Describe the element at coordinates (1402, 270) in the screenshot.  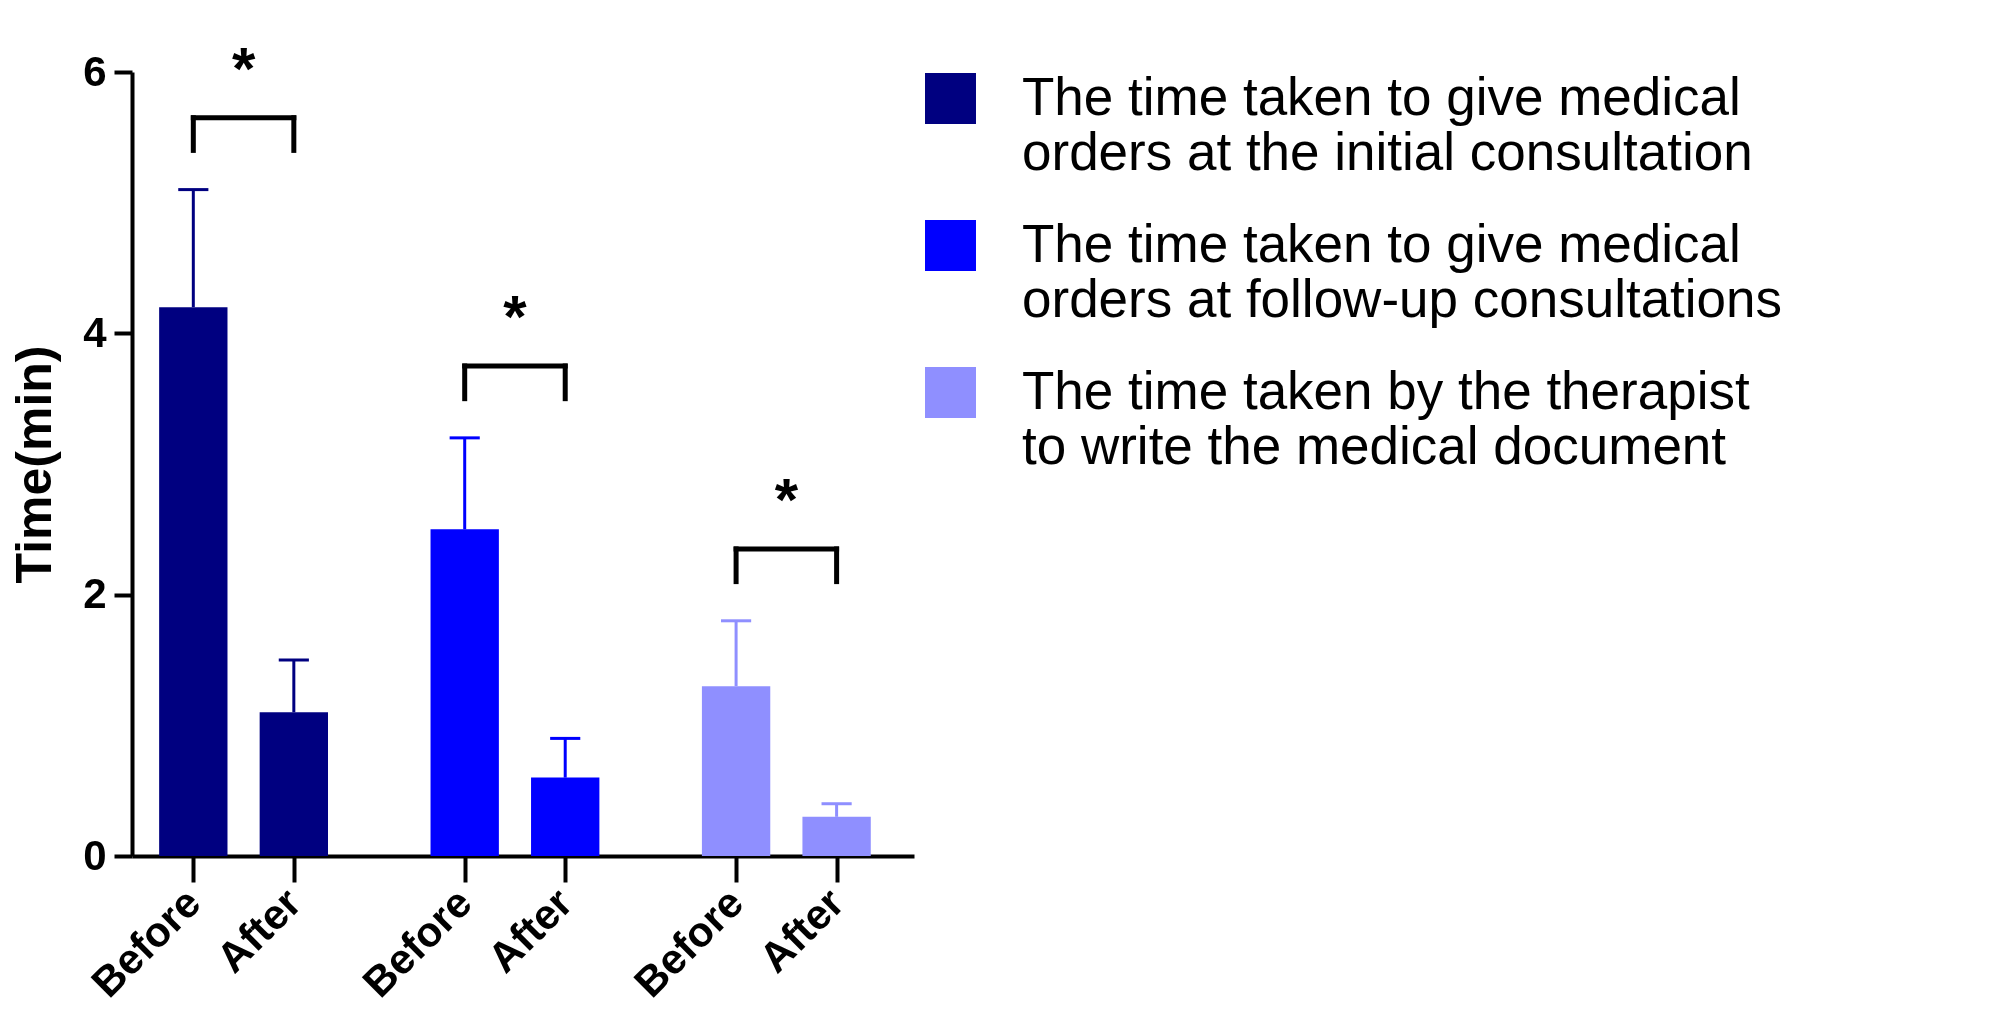
I see `legend-label: The time taken to give medical orders at follow-up consultations` at that location.